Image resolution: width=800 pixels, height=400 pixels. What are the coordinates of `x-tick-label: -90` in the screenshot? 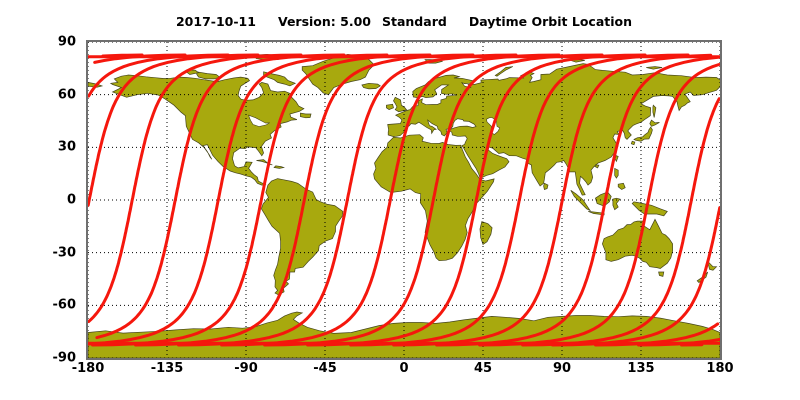 It's located at (246, 368).